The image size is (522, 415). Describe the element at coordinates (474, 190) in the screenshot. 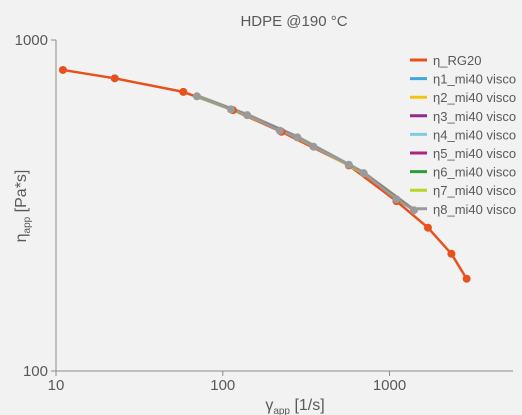

I see `legend-label: η7_mi40 visco` at that location.